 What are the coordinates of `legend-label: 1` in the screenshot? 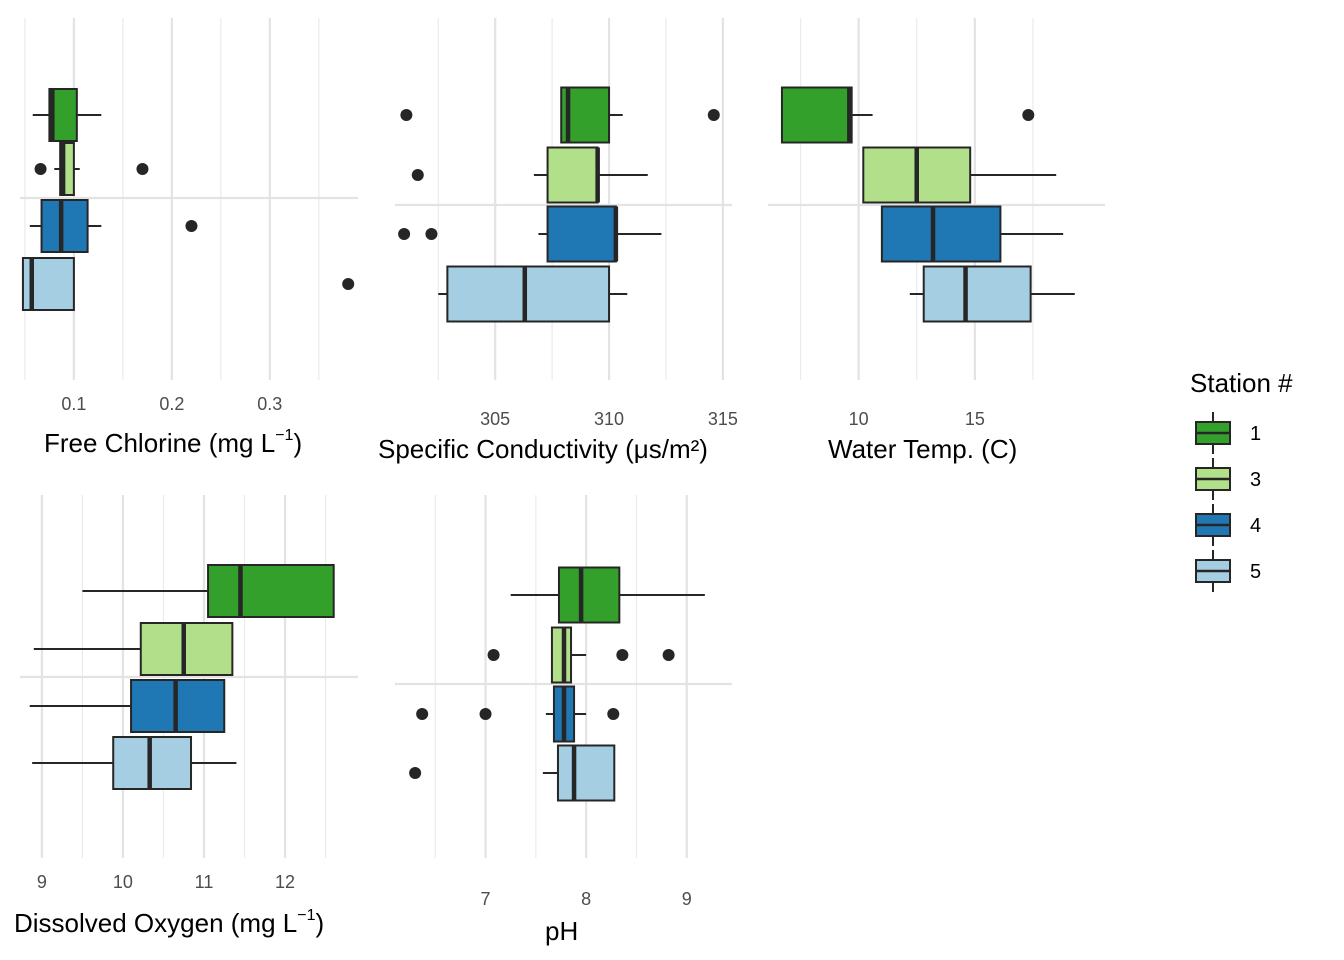 It's located at (1255, 434).